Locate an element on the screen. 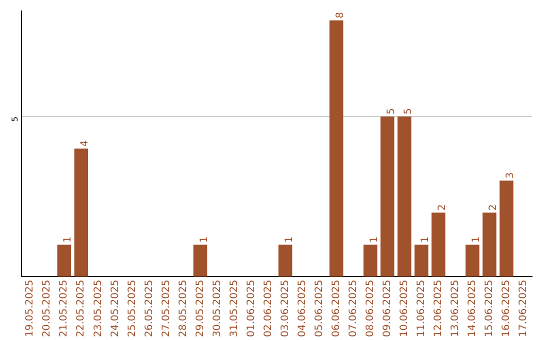  x-tick-label: 11.06.2025 is located at coordinates (422, 309).